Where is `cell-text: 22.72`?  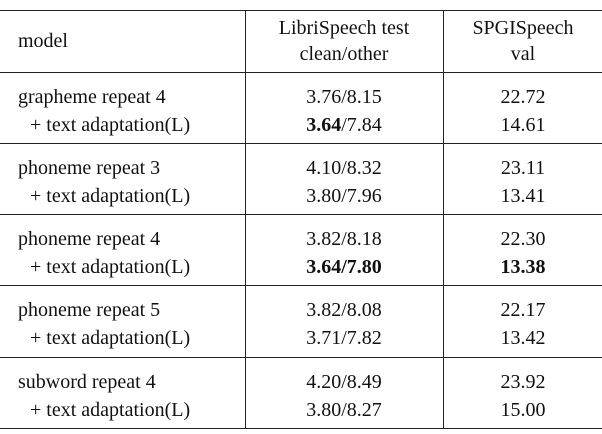 cell-text: 22.72 is located at coordinates (523, 97).